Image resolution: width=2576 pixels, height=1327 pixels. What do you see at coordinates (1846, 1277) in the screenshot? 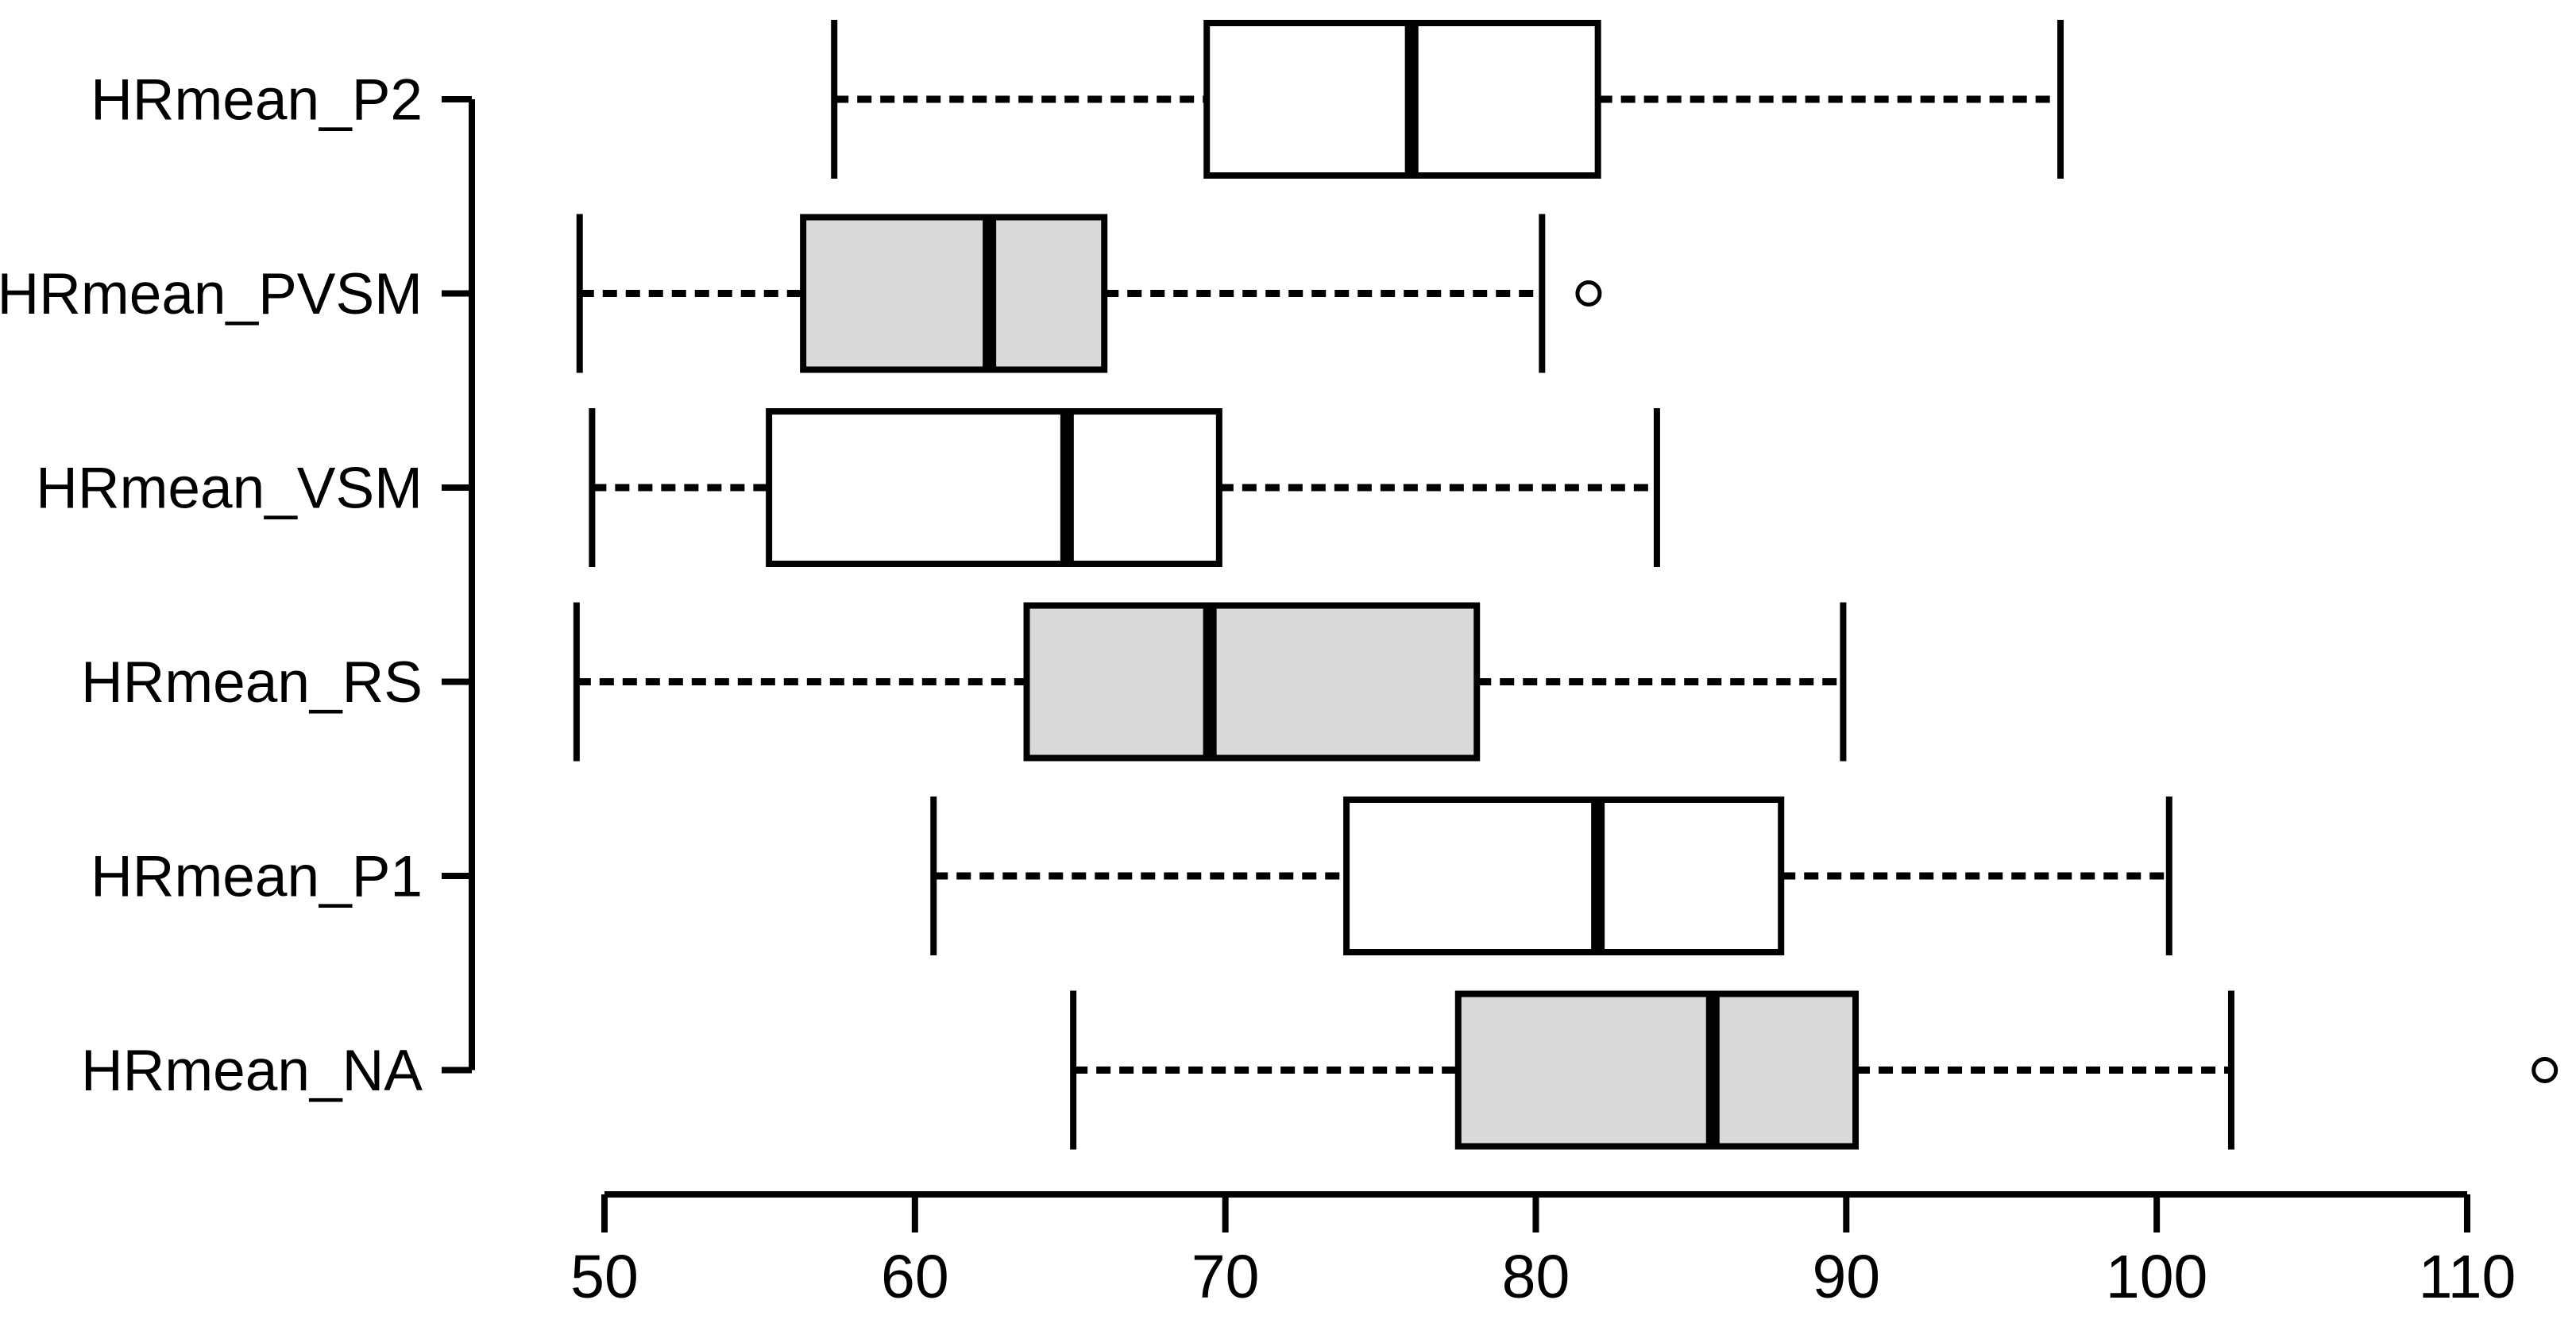
I see `x-tick-label-90: 90` at bounding box center [1846, 1277].